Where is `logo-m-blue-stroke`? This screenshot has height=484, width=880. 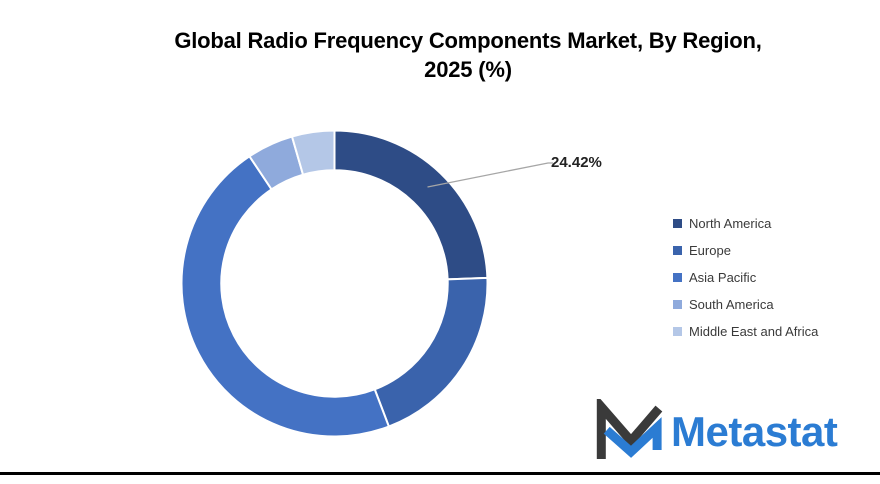 logo-m-blue-stroke is located at coordinates (632, 437).